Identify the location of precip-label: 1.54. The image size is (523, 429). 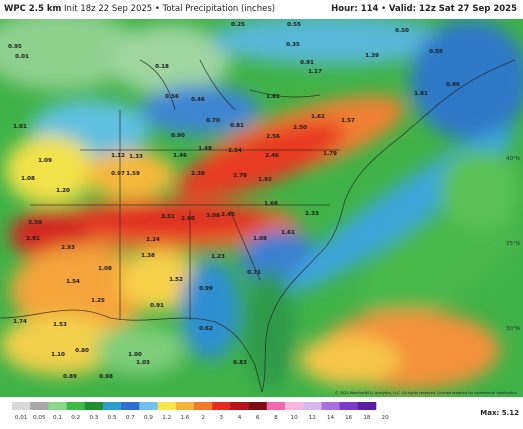
(73, 282).